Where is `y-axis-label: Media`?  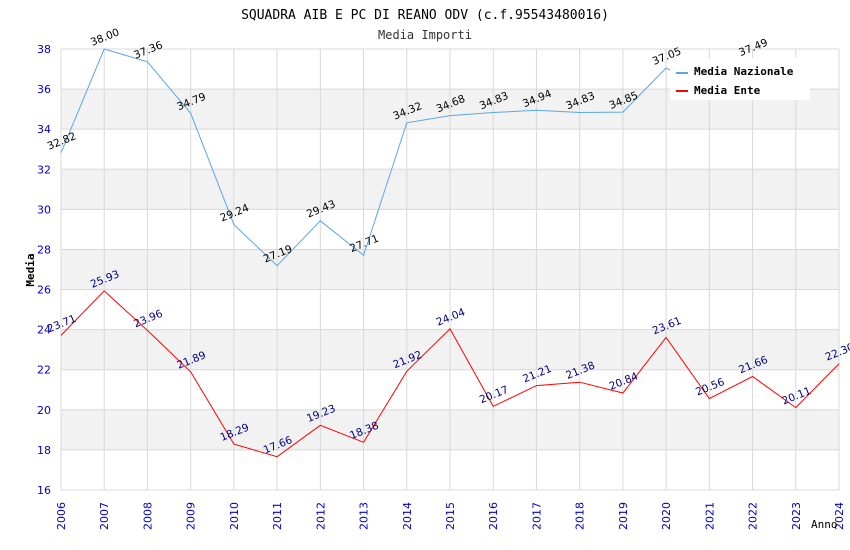
y-axis-label: Media is located at coordinates (30, 269).